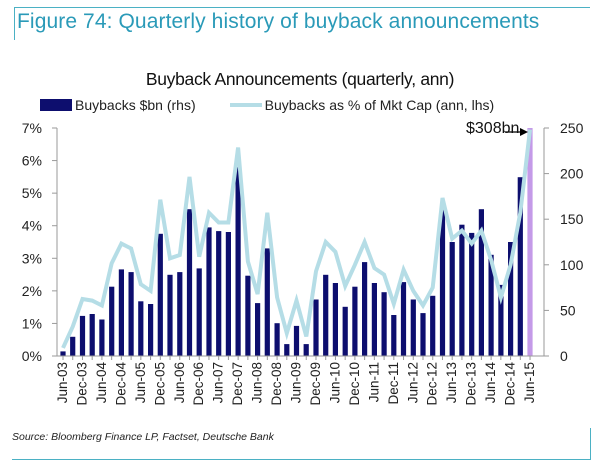 The height and width of the screenshot is (468, 600). What do you see at coordinates (373, 382) in the screenshot?
I see `svg-text: Jun-11` at bounding box center [373, 382].